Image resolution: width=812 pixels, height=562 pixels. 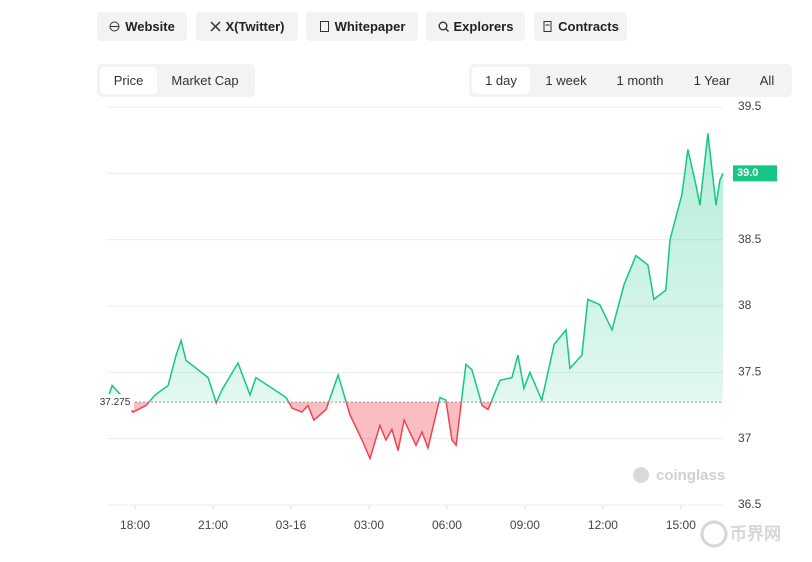 I want to click on x-tick-label: 03:00, so click(x=369, y=525).